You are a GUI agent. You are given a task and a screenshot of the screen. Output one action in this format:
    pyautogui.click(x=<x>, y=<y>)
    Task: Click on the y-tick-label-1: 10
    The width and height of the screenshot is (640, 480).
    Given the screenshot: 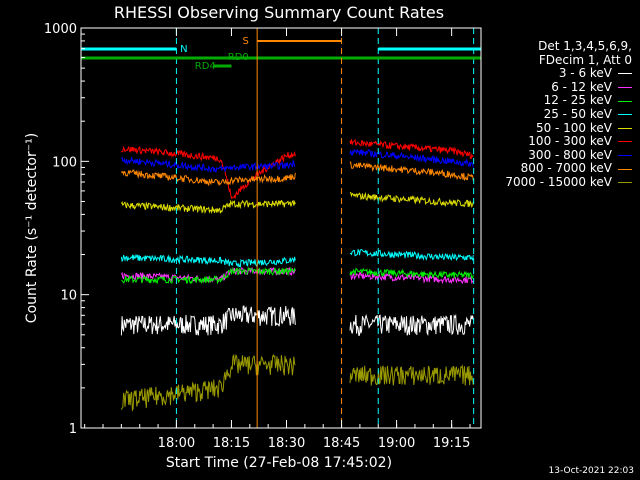 What is the action you would take?
    pyautogui.click(x=68, y=296)
    